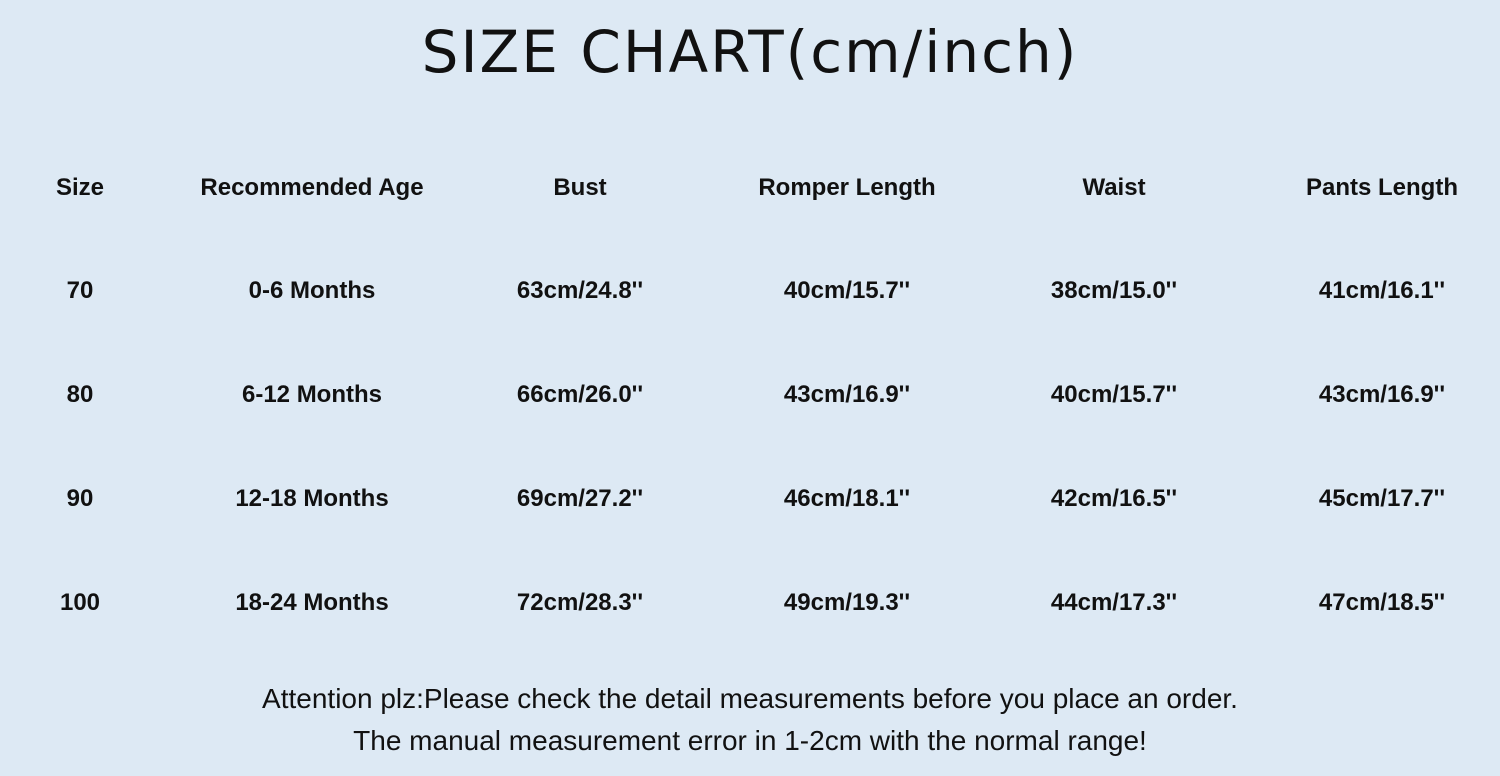  Describe the element at coordinates (312, 602) in the screenshot. I see `table-cell: 18-24 Months` at that location.